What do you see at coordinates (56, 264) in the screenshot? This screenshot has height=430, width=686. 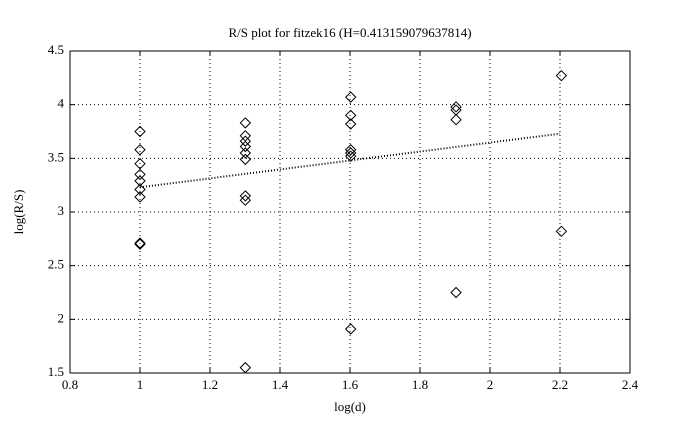 I see `y-tick-label: 2.5` at bounding box center [56, 264].